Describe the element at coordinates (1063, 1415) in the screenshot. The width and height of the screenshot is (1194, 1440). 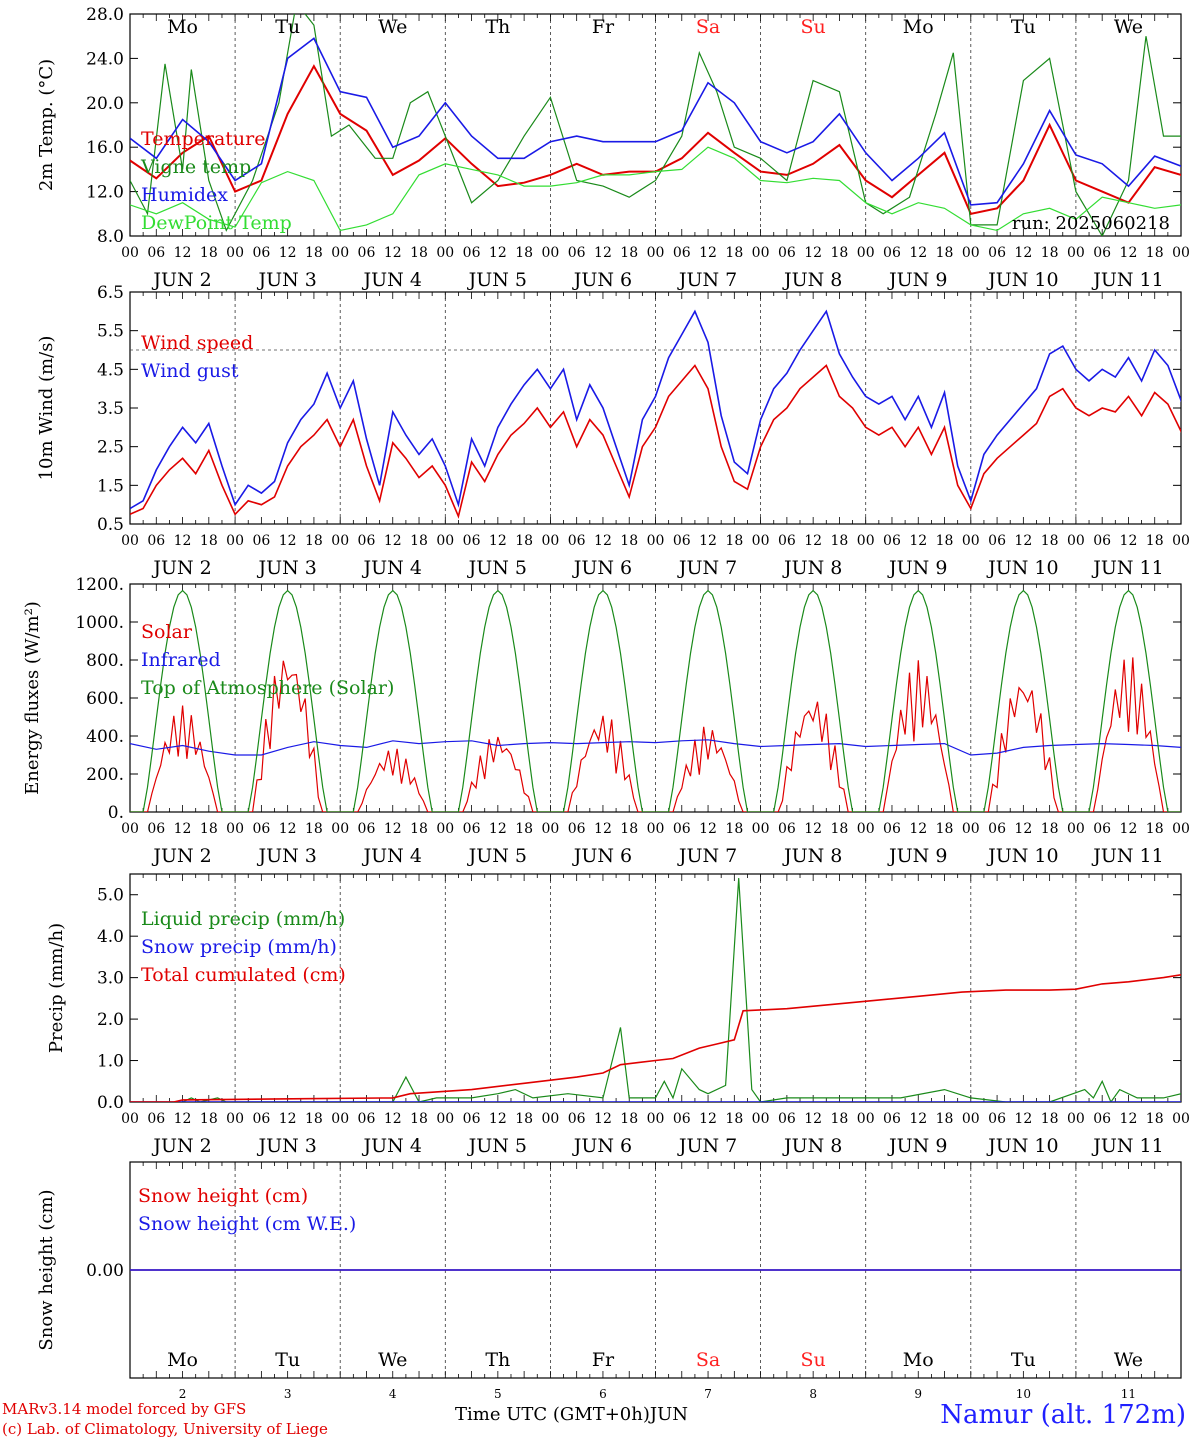
I see `location-label: Namur (alt. 172m)` at that location.